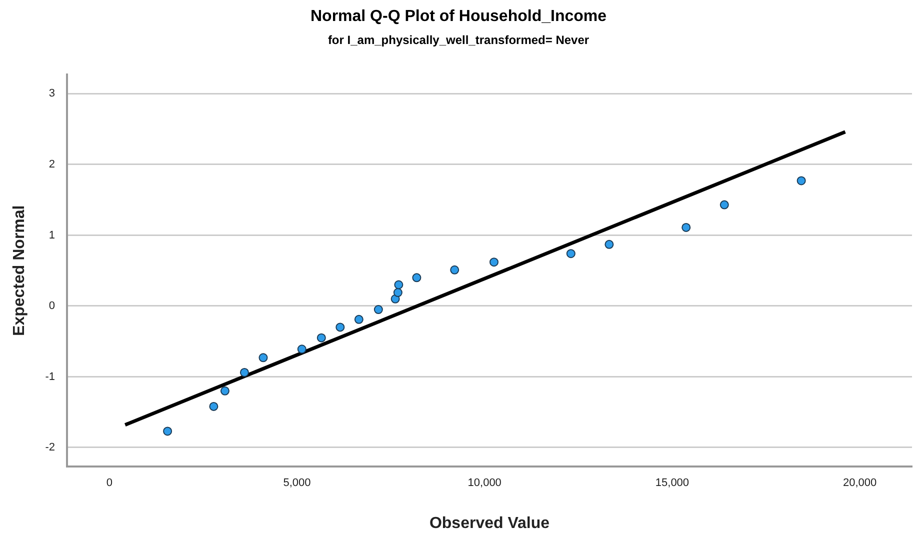 This screenshot has height=541, width=917. Describe the element at coordinates (489, 523) in the screenshot. I see `x-axis-title: Observed Value` at that location.